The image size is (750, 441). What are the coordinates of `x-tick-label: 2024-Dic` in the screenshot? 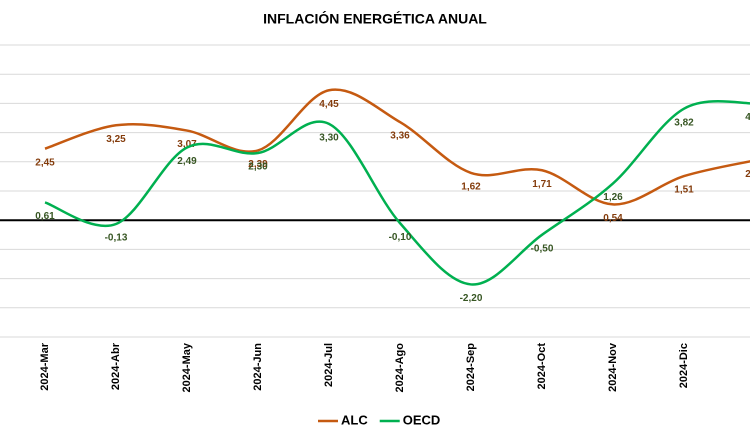 It's located at (684, 365).